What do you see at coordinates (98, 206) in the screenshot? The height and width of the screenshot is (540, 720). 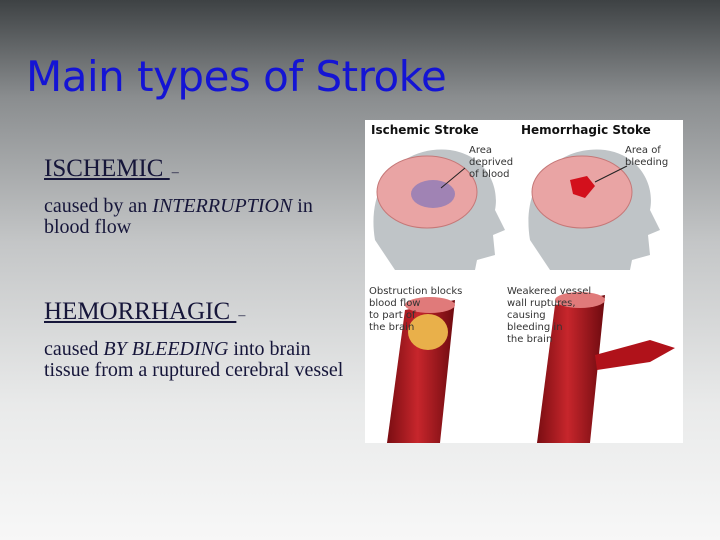 I see `body-text: caused by an` at bounding box center [98, 206].